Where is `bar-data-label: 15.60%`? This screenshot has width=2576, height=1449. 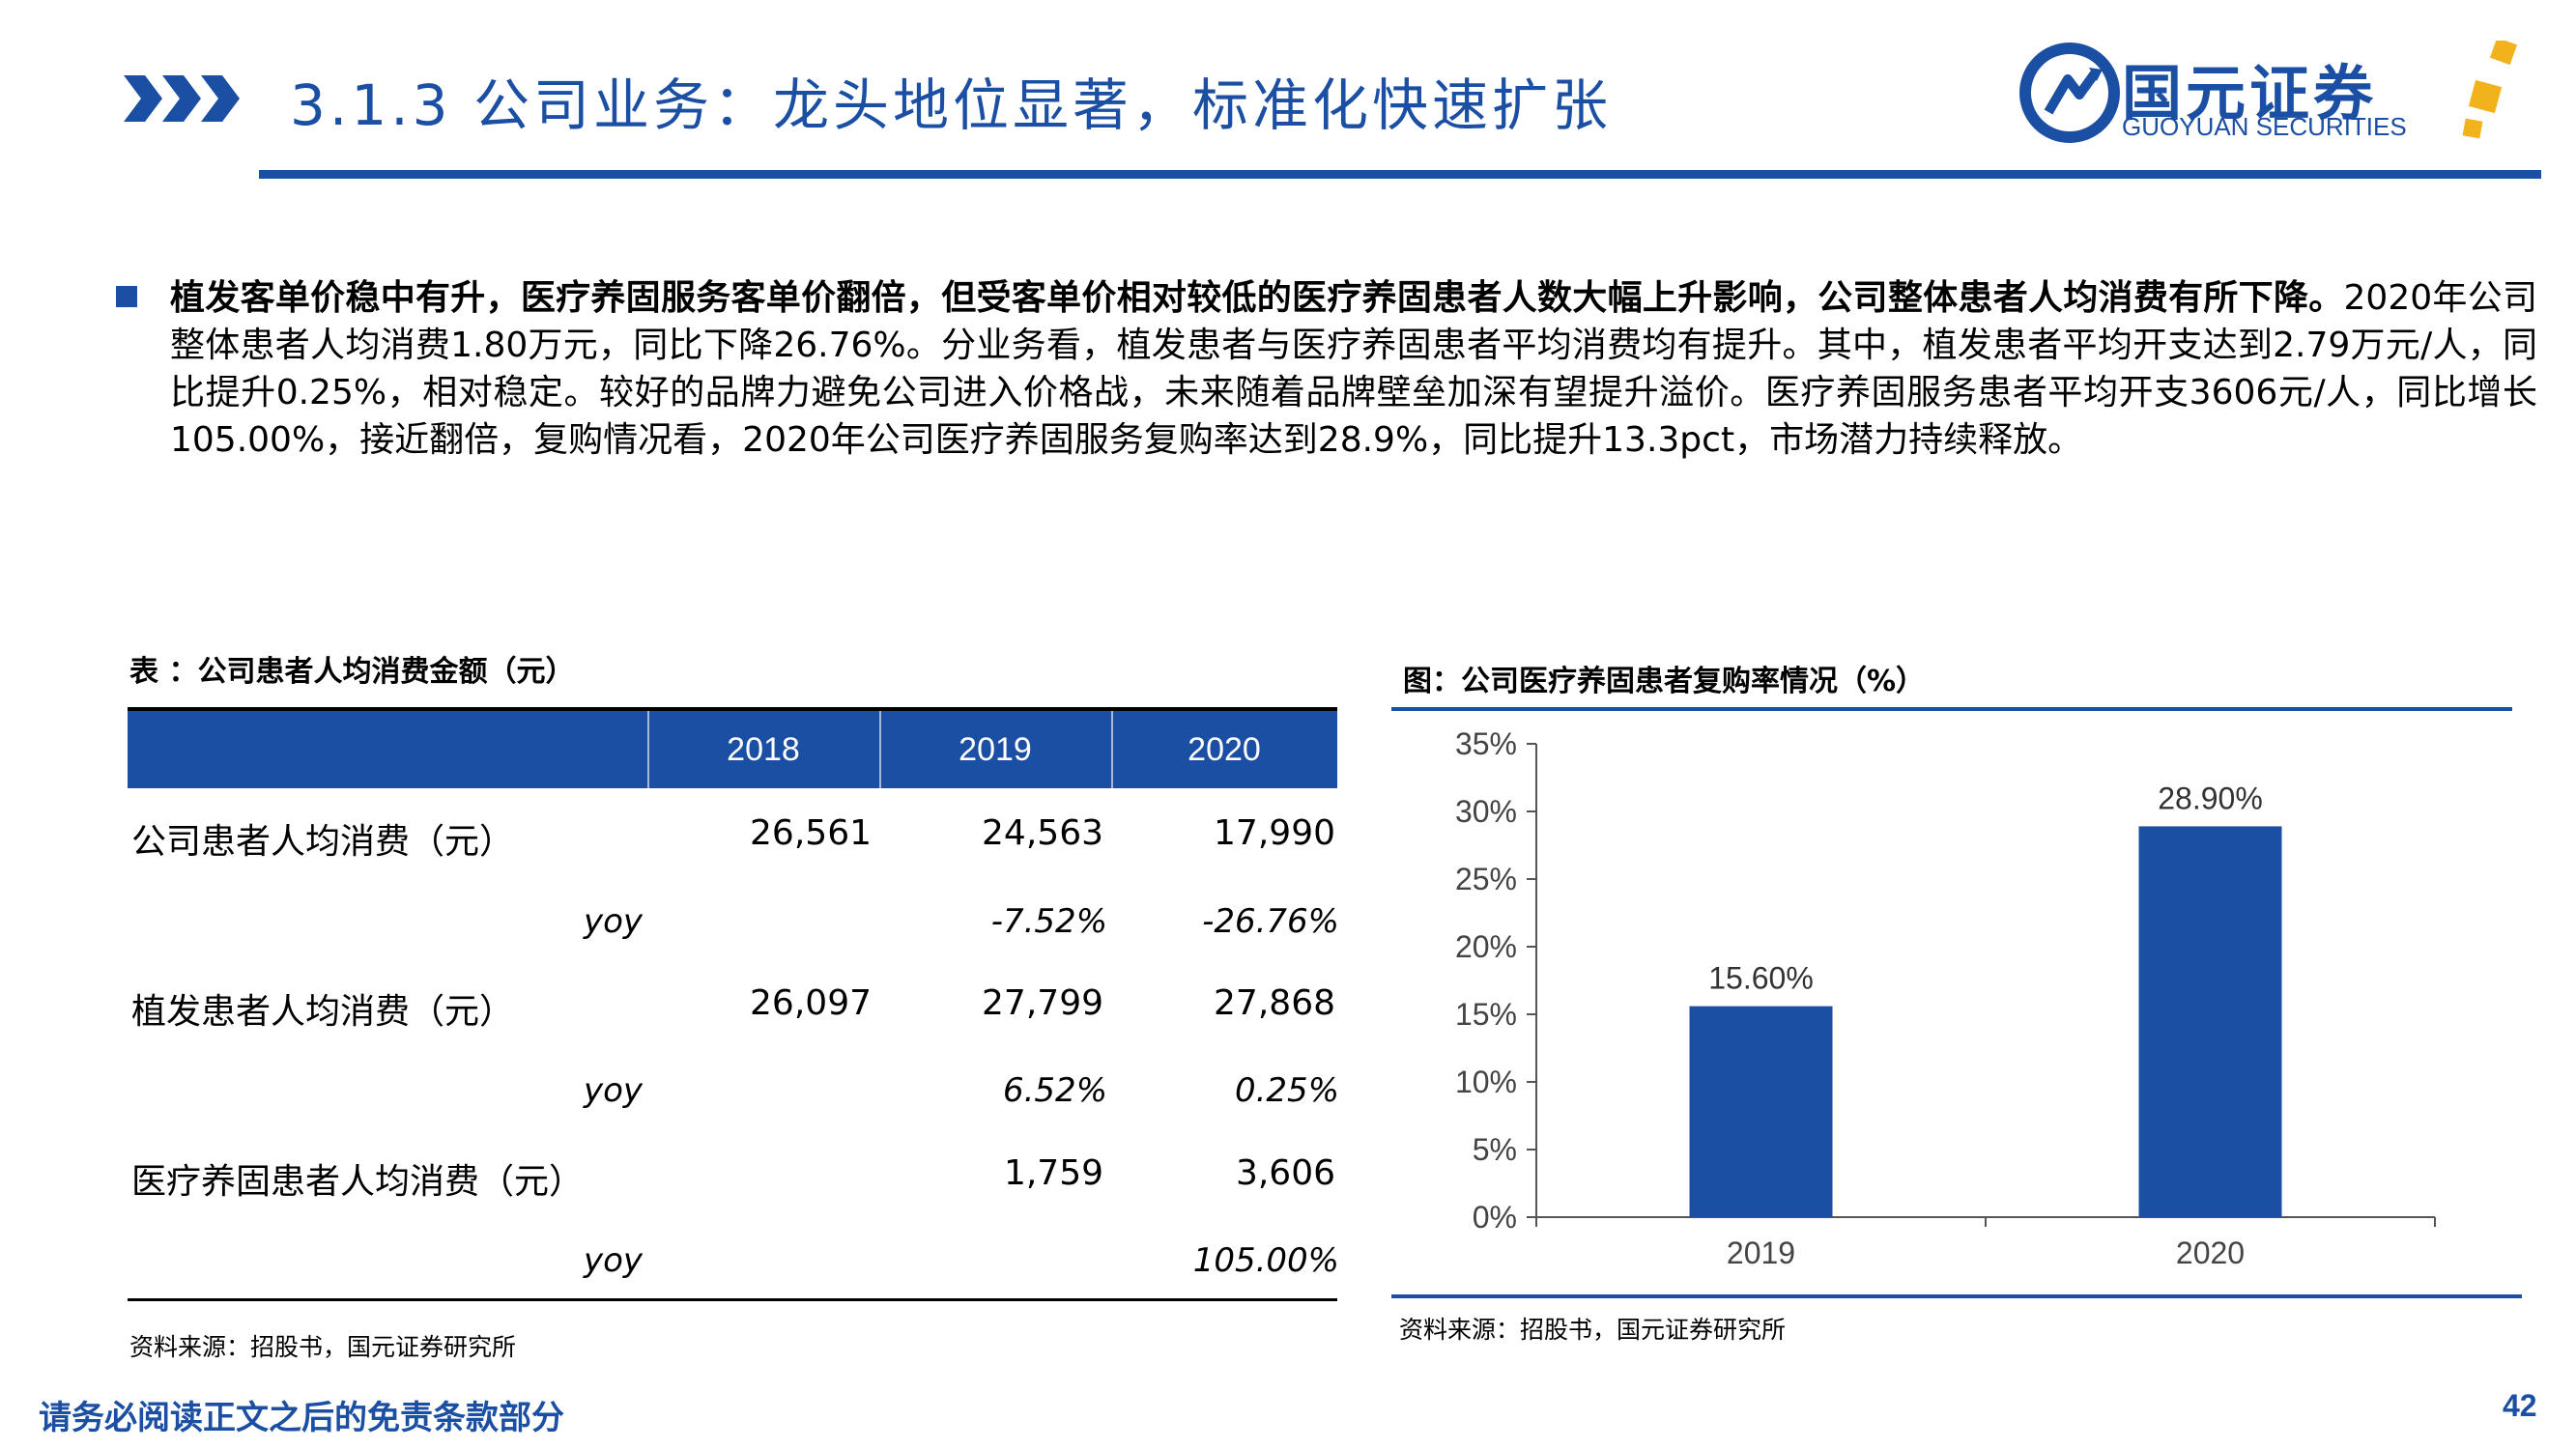 bar-data-label: 15.60% is located at coordinates (1761, 978).